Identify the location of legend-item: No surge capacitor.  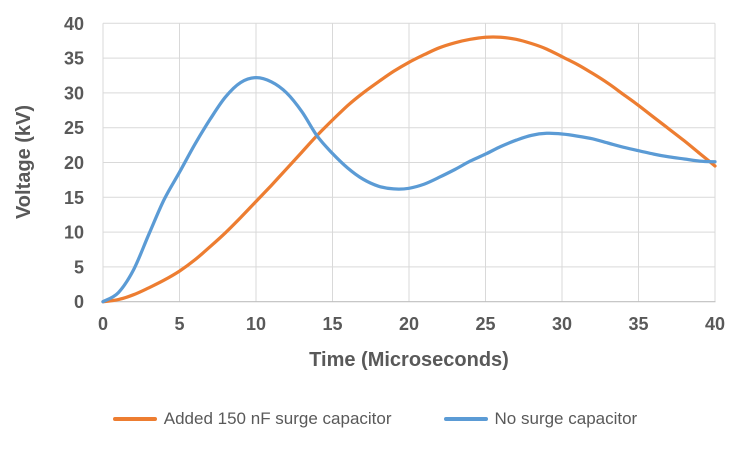
(540, 419).